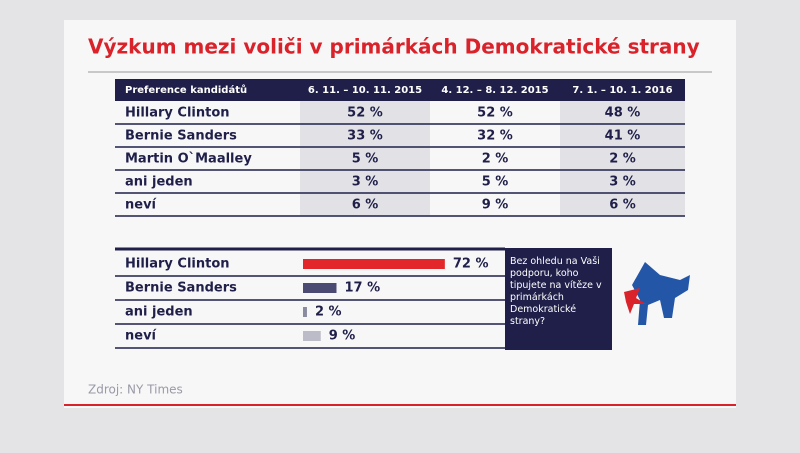 The width and height of the screenshot is (800, 453). I want to click on value-label: 72 %, so click(471, 264).